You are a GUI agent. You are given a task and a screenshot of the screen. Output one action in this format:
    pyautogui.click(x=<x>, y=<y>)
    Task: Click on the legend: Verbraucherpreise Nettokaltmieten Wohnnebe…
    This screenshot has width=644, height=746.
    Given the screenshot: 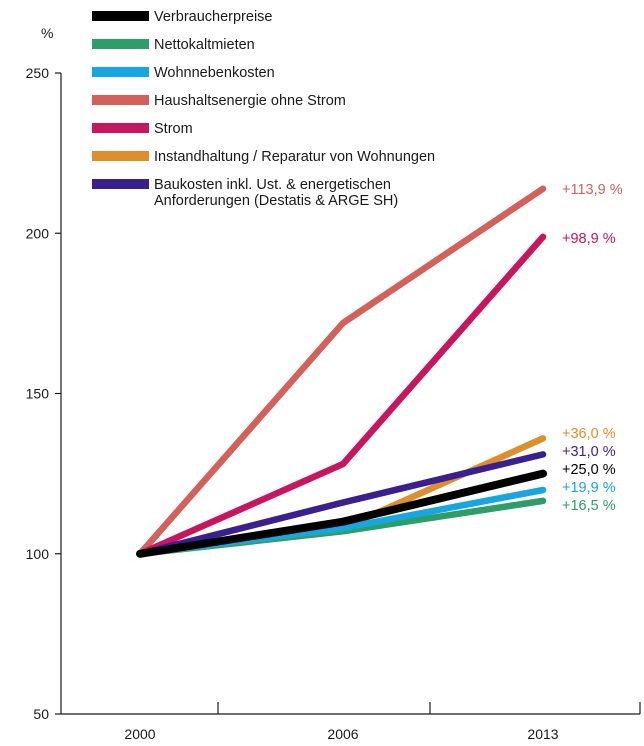 What is the action you would take?
    pyautogui.click(x=263, y=109)
    